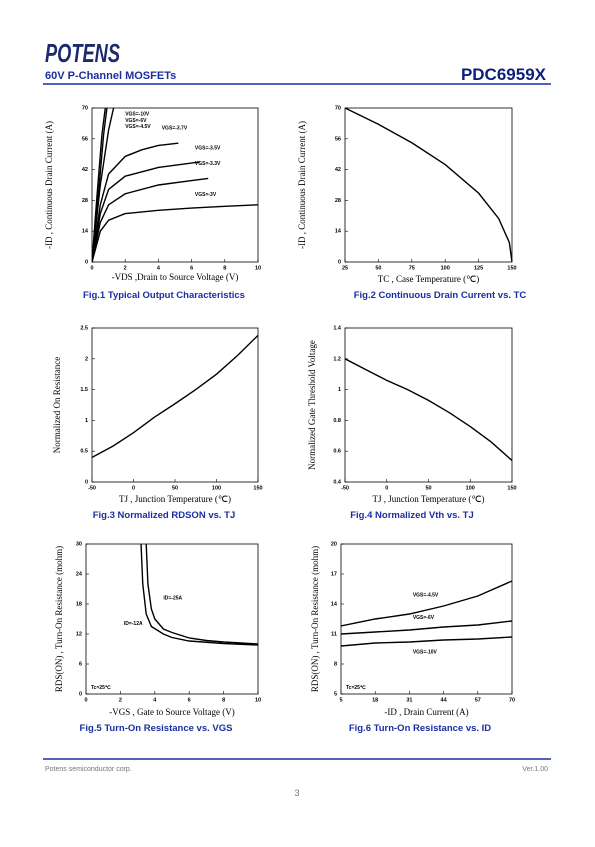 The width and height of the screenshot is (595, 847). Describe the element at coordinates (86, 359) in the screenshot. I see `y-tick-label: 2` at that location.